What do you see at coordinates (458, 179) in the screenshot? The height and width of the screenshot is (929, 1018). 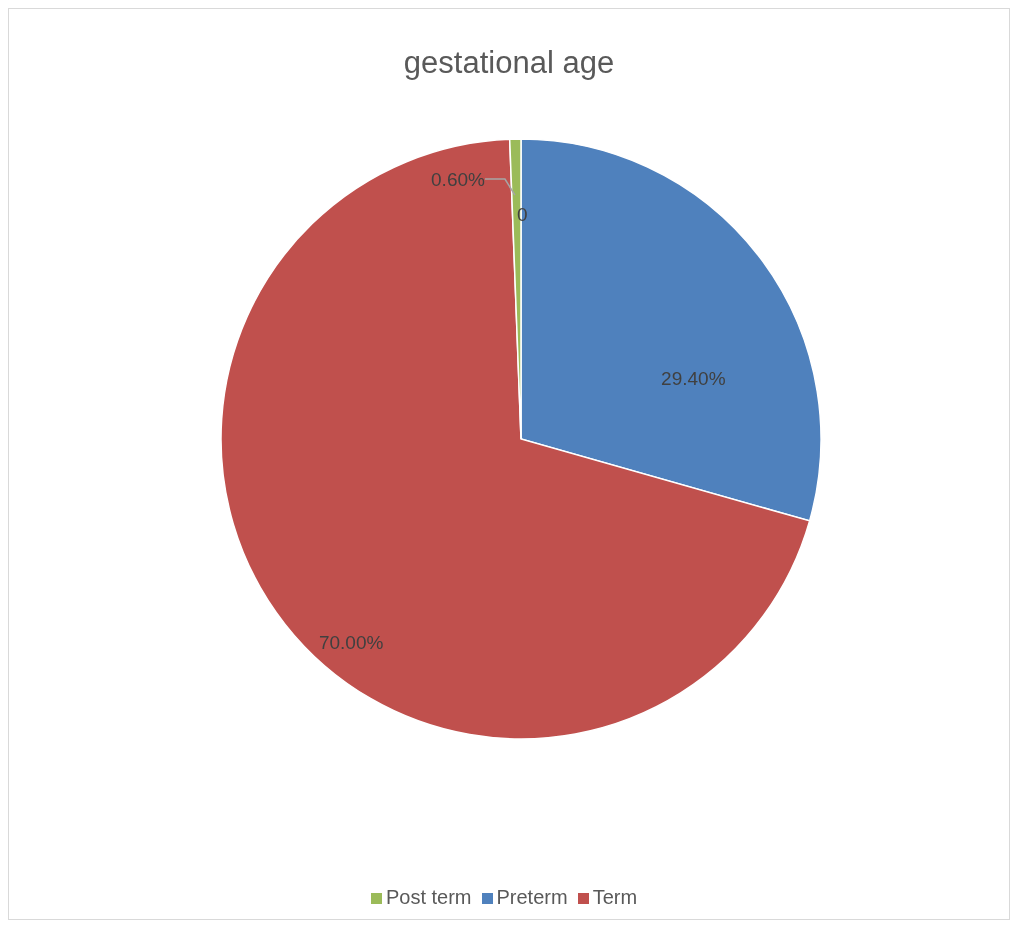 I see `data-label: 0.60%` at bounding box center [458, 179].